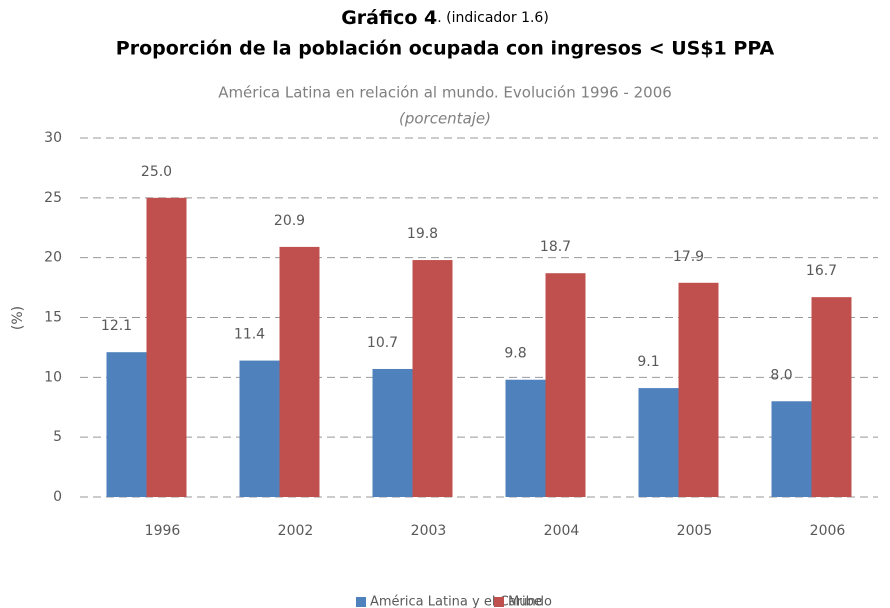 The image size is (890, 608). I want to click on chart-title: Gráfico 4. (indicador 1.6), so click(445, 18).